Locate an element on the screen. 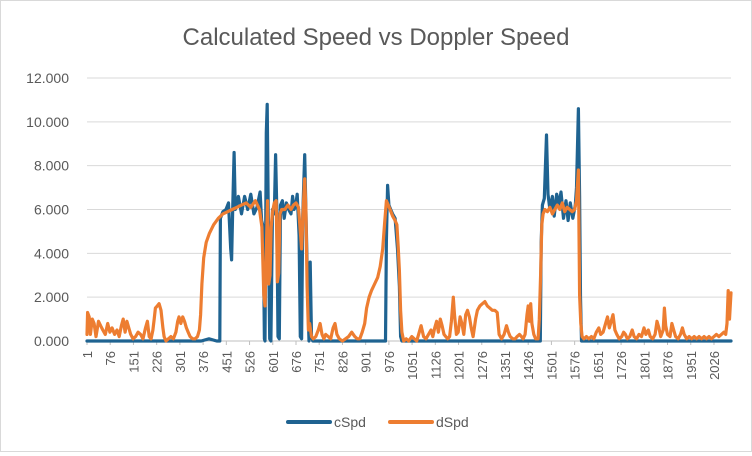  x-tick-label: 1276 is located at coordinates (482, 365).